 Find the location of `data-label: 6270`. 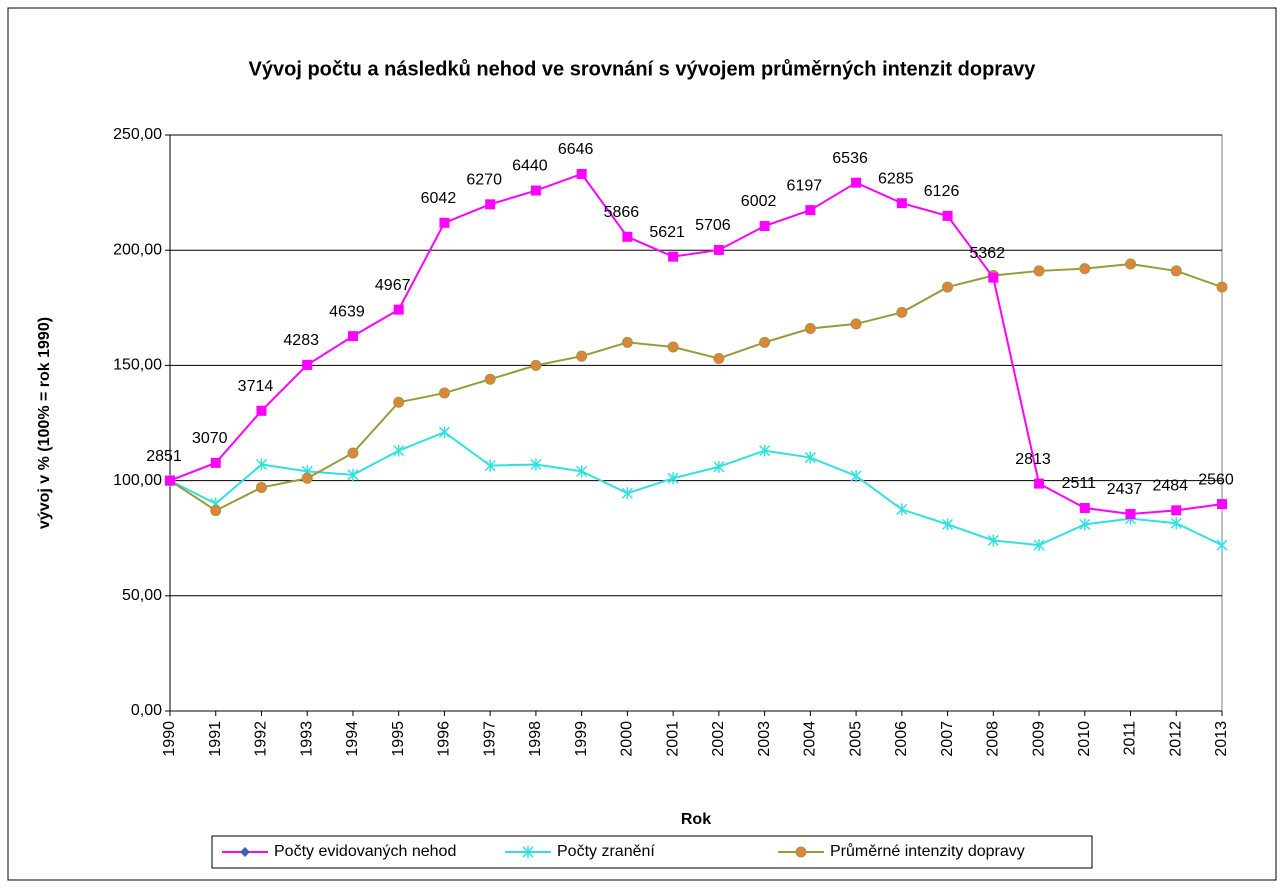

data-label: 6270 is located at coordinates (484, 180).